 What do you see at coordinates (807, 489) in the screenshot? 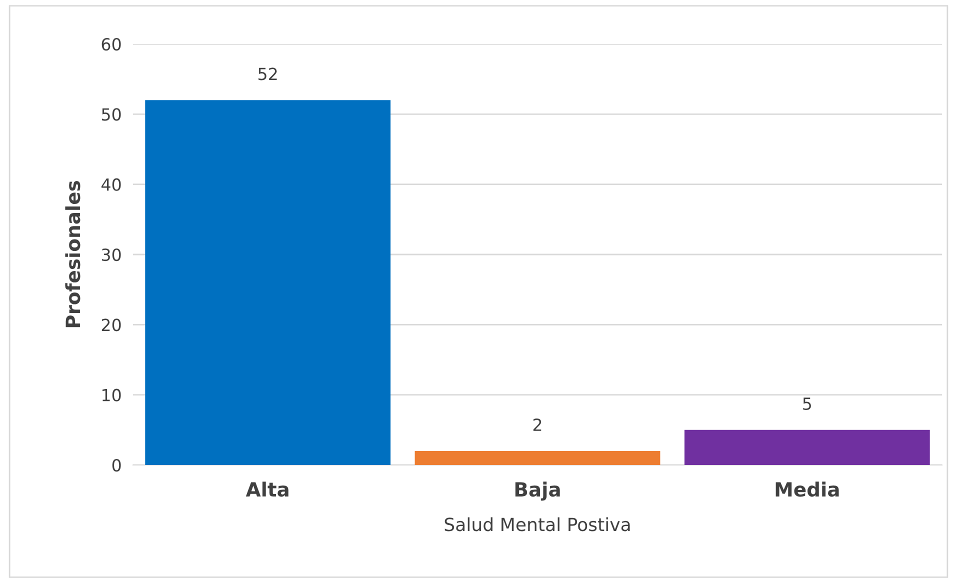
I see `x-tick-label: Media` at bounding box center [807, 489].